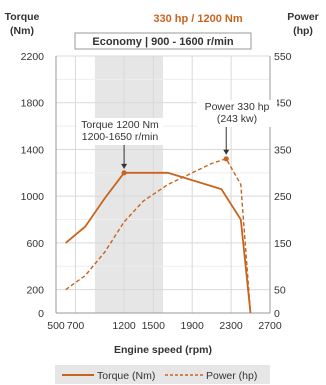 Image resolution: width=326 pixels, height=385 pixels. Describe the element at coordinates (197, 19) in the screenshot. I see `chart-title: 330 hp / 1200 Nm` at that location.